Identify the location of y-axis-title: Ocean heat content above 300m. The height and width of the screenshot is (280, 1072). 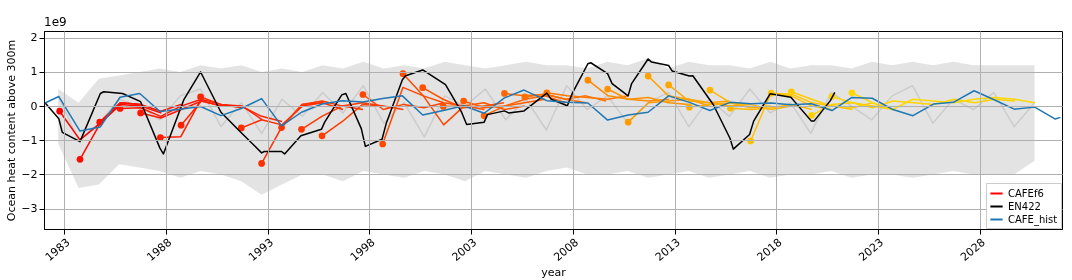
(12, 130).